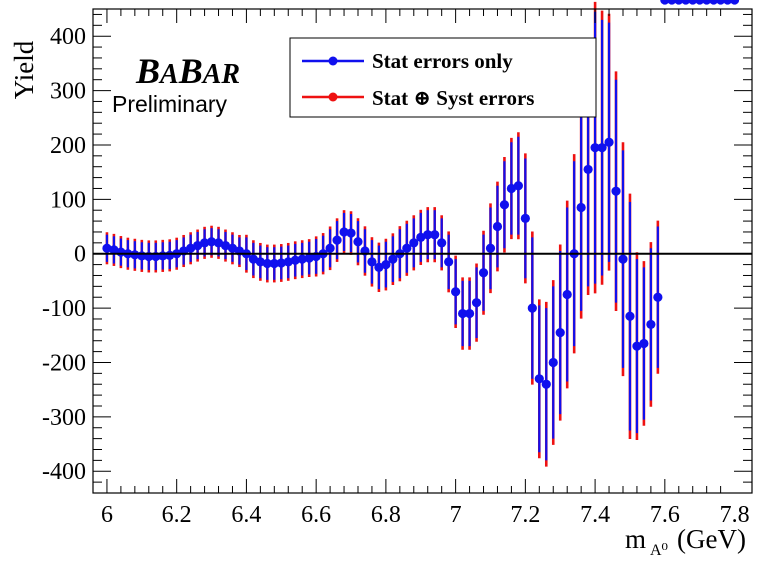 The height and width of the screenshot is (562, 765). What do you see at coordinates (68, 37) in the screenshot?
I see `y-tick-label: 400` at bounding box center [68, 37].